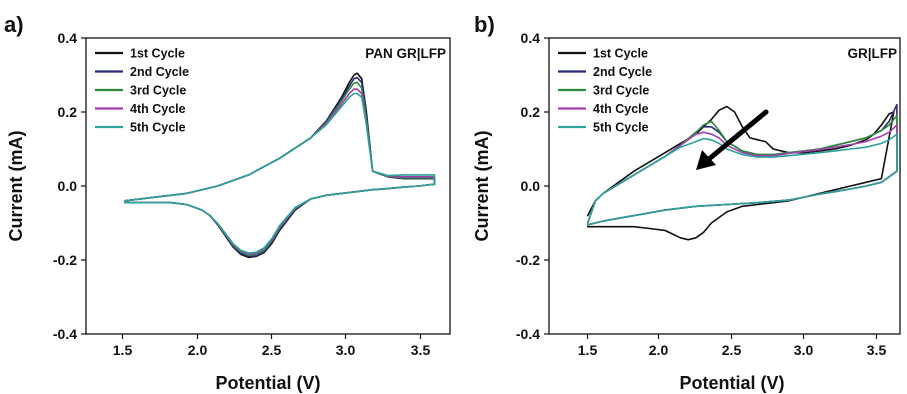 This screenshot has width=907, height=394. I want to click on legend-label-a-5: 5th Cycle, so click(158, 128).